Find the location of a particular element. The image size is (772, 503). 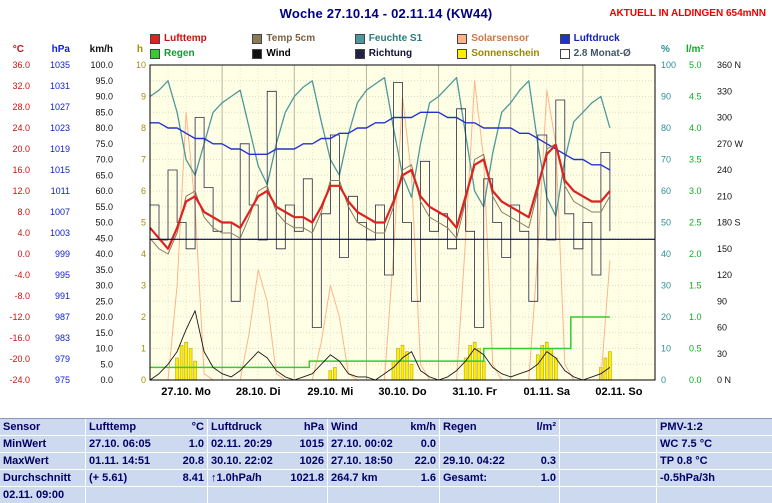

stats-cell-label: Luftdruck is located at coordinates (236, 427).